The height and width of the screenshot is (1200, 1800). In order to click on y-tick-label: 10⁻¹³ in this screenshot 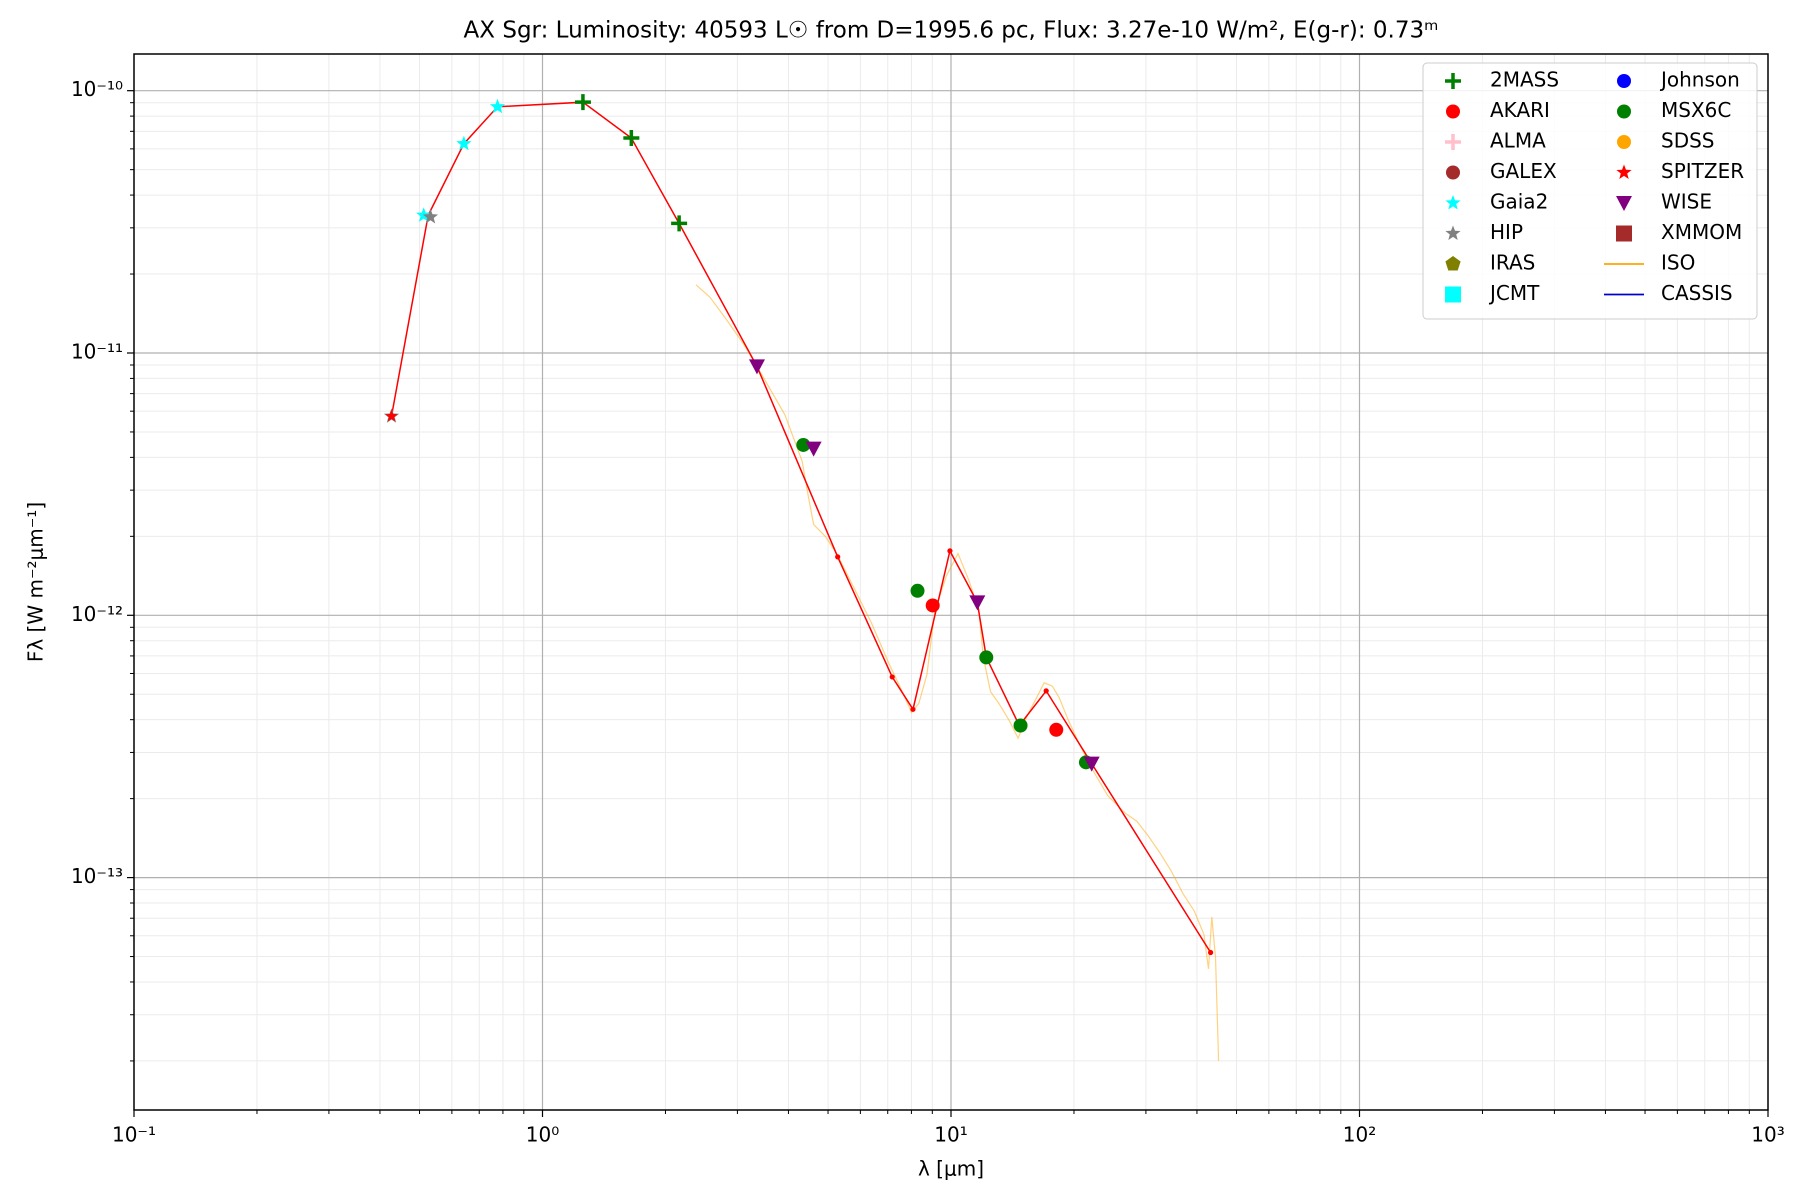, I will do `click(97, 876)`.